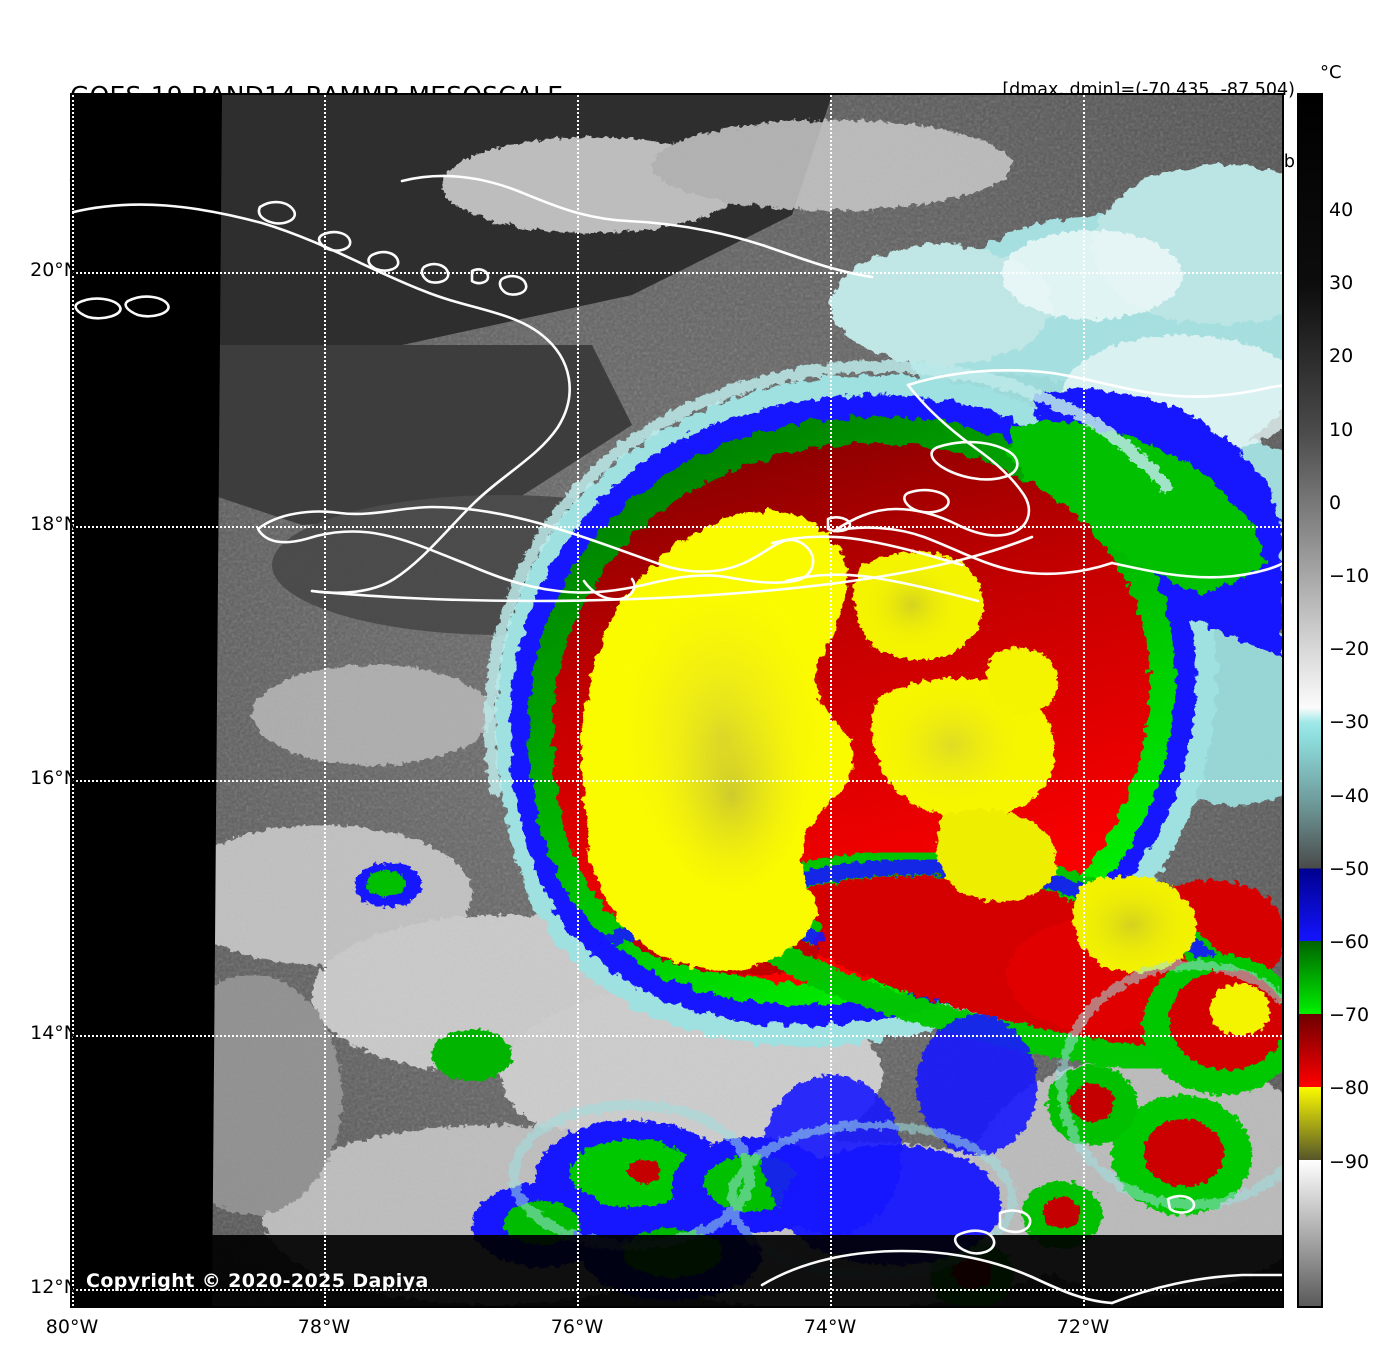  What do you see at coordinates (1349, 576) in the screenshot?
I see `colorbar-tick-minus10: −10` at bounding box center [1349, 576].